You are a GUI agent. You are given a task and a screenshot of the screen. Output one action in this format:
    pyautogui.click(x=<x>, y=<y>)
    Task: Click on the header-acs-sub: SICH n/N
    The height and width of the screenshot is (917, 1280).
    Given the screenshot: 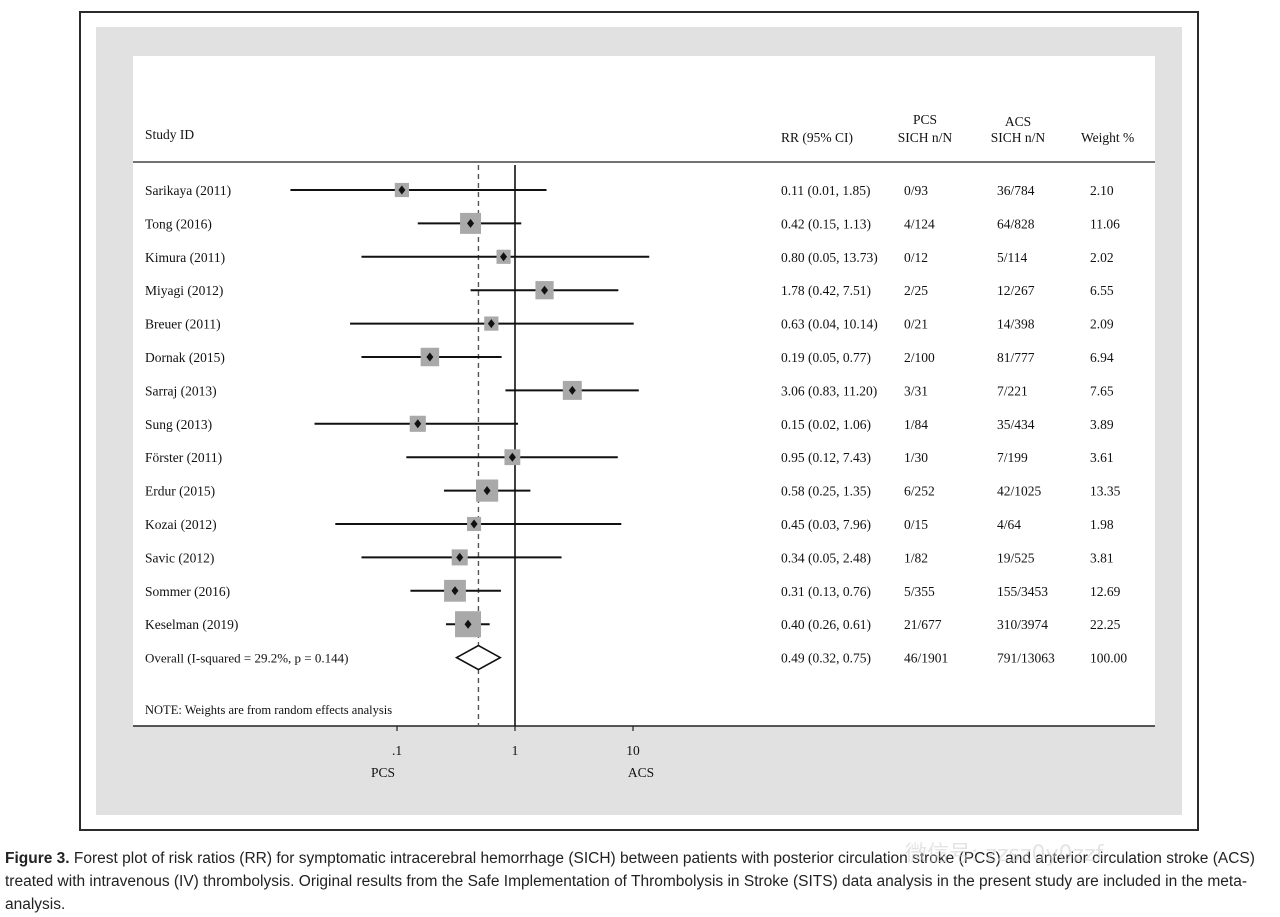 What is the action you would take?
    pyautogui.click(x=1018, y=137)
    